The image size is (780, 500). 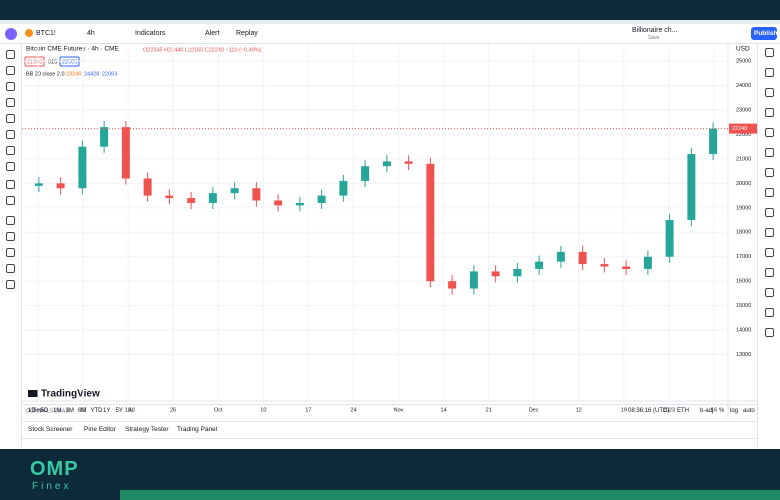 I want to click on sell-price: 21990, so click(x=34, y=62).